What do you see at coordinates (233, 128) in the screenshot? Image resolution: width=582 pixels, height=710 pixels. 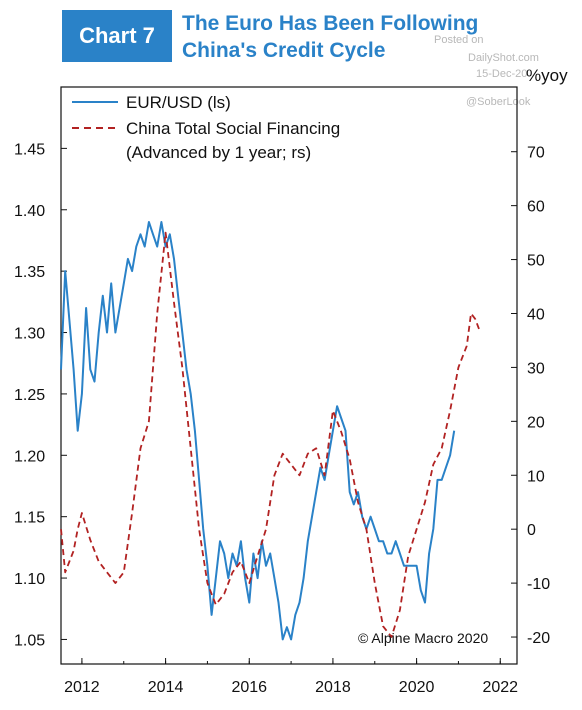 I see `legend-label-china: China Total Social Financing` at bounding box center [233, 128].